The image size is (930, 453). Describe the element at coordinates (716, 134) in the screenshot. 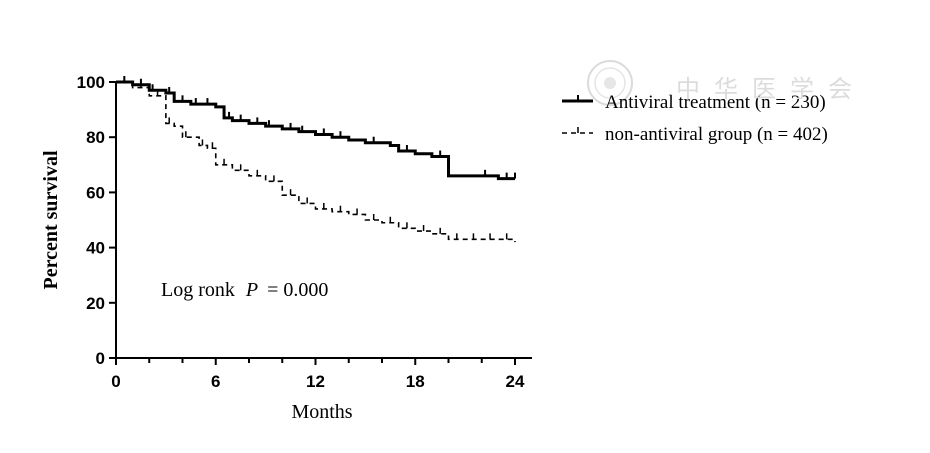

I see `legend-label-nonantiviral: non-antiviral group (n = 402)` at that location.